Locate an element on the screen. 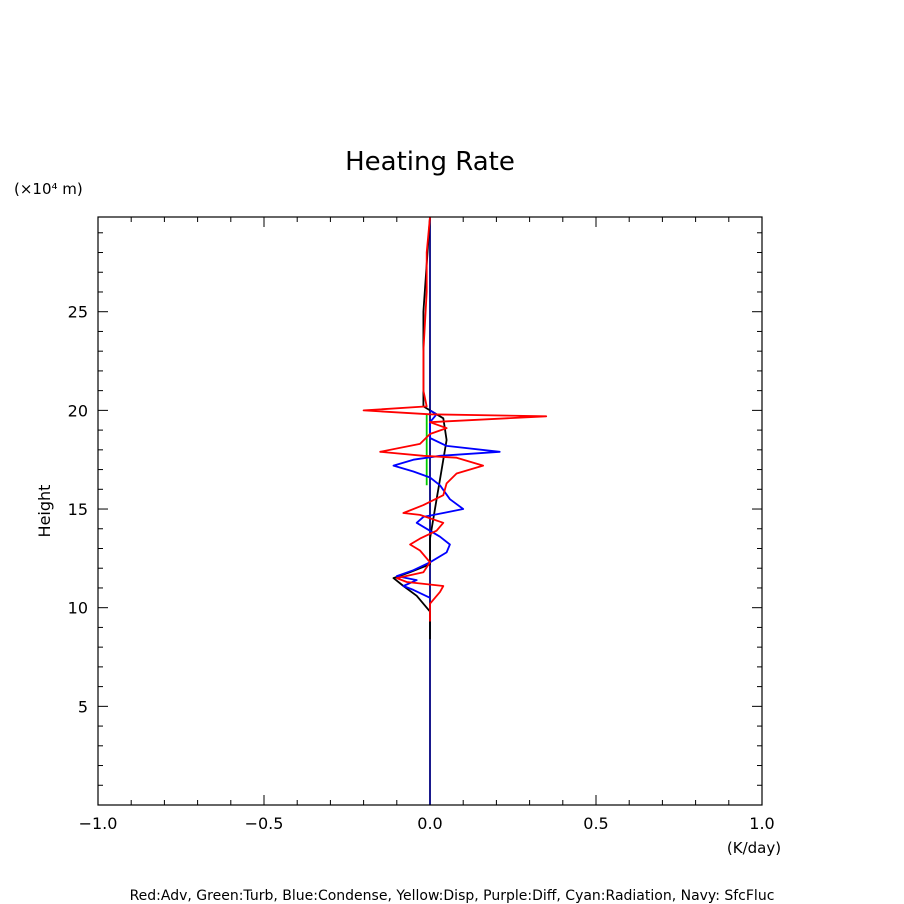 Image resolution: width=904 pixels, height=904 pixels. y-tick-label: 15 is located at coordinates (78, 509).